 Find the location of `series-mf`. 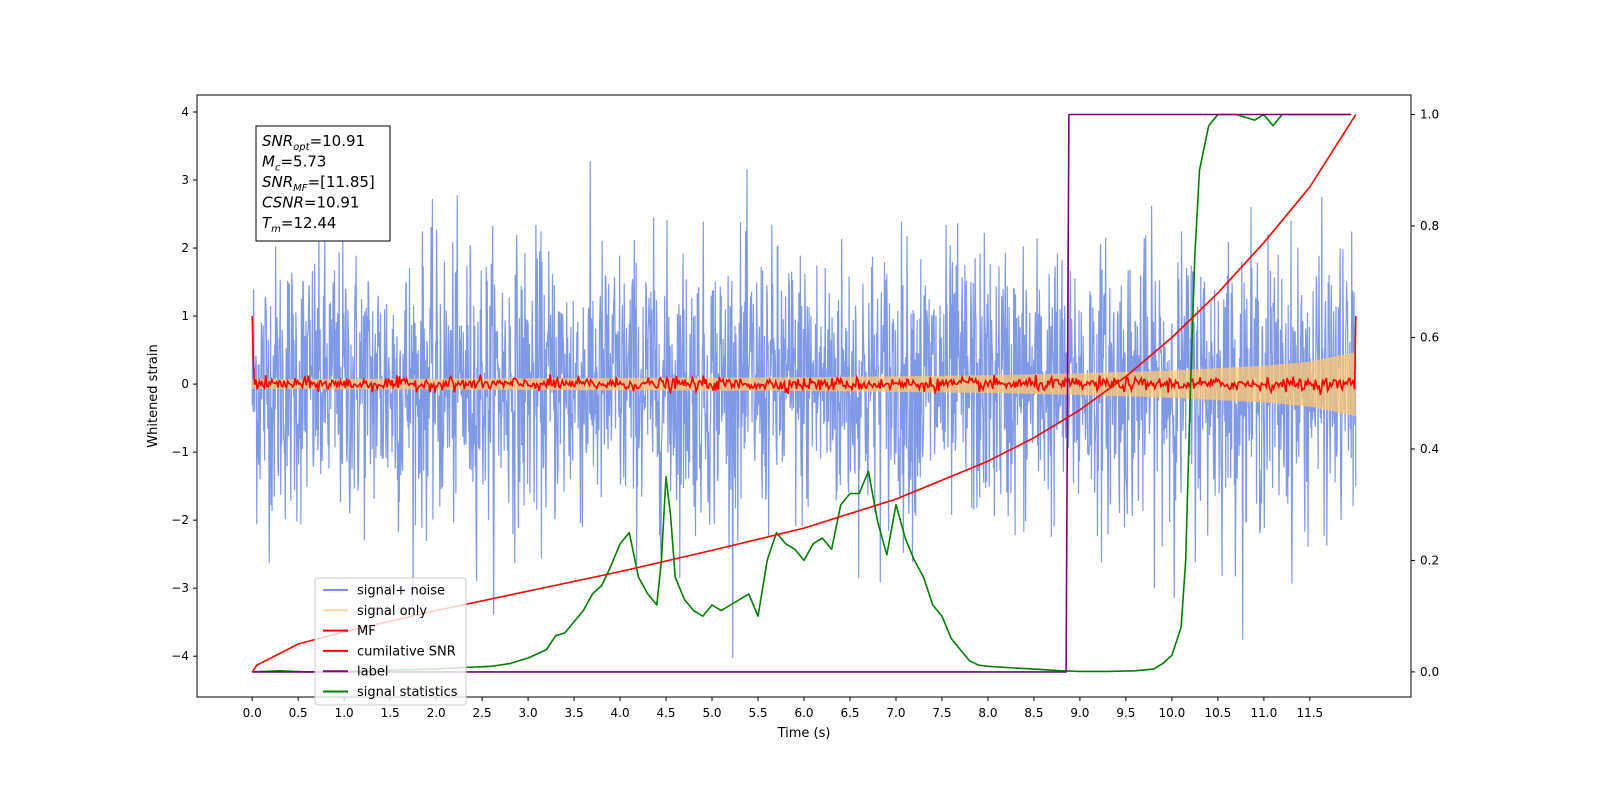

series-mf is located at coordinates (804, 356).